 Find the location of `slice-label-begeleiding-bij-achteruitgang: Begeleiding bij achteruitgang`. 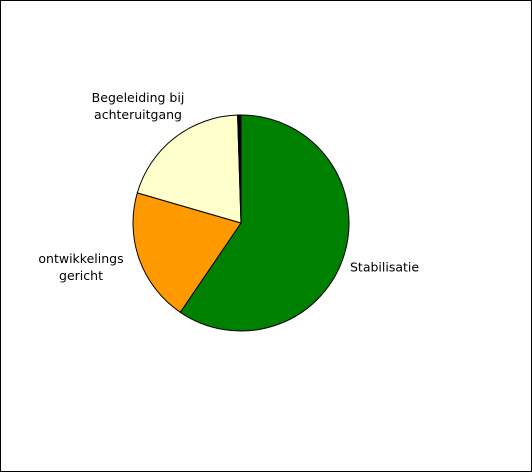

slice-label-begeleiding-bij-achteruitgang: Begeleiding bij achteruitgang is located at coordinates (138, 106).